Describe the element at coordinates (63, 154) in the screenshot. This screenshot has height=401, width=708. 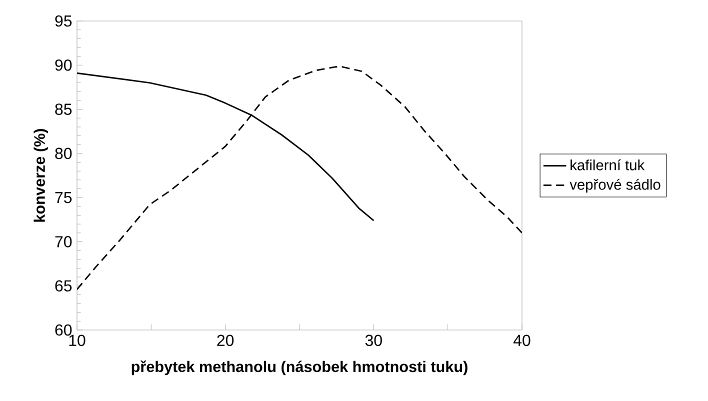
I see `y-tick-label: 80` at that location.